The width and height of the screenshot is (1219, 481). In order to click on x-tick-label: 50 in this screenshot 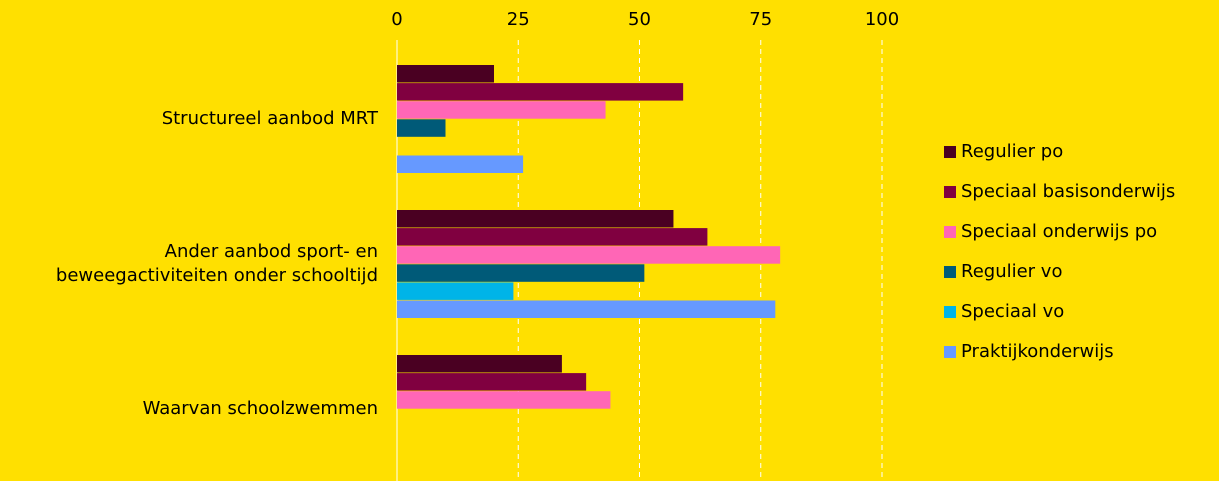, I will do `click(639, 19)`.